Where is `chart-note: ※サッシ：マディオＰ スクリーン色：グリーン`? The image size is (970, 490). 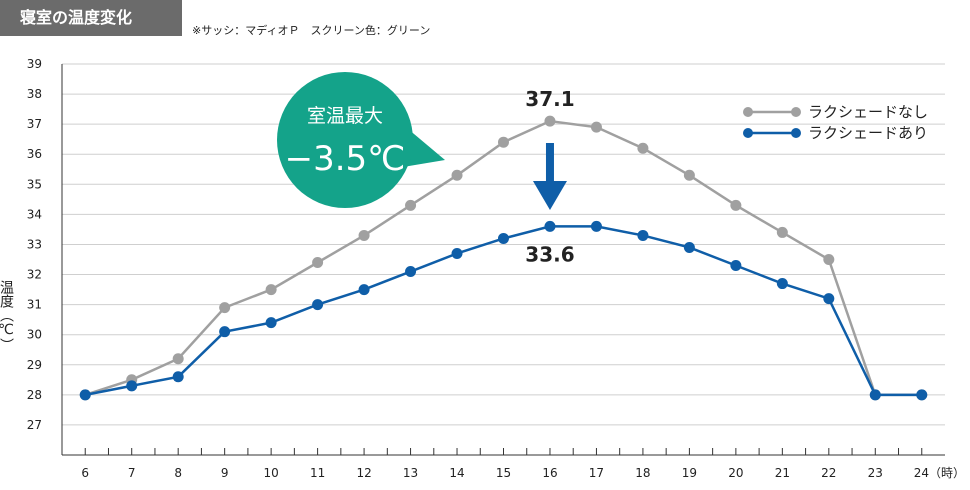
chart-note: ※サッシ：マディオＰ スクリーン色：グリーン is located at coordinates (311, 30).